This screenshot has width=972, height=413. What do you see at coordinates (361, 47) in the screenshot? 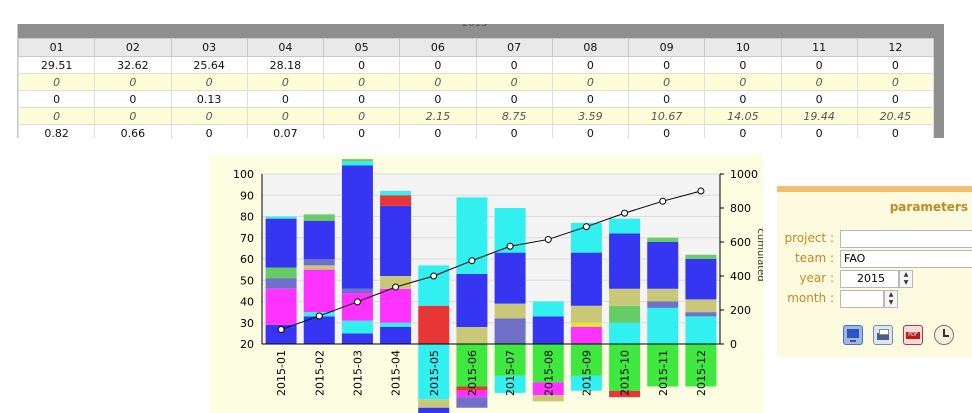
I see `column-header: 05` at bounding box center [361, 47].